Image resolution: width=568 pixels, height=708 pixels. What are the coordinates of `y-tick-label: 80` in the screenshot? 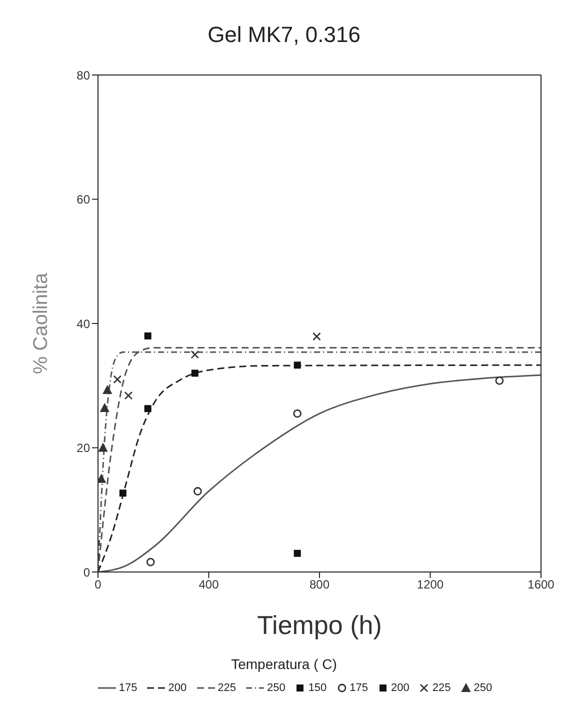 It's located at (83, 75).